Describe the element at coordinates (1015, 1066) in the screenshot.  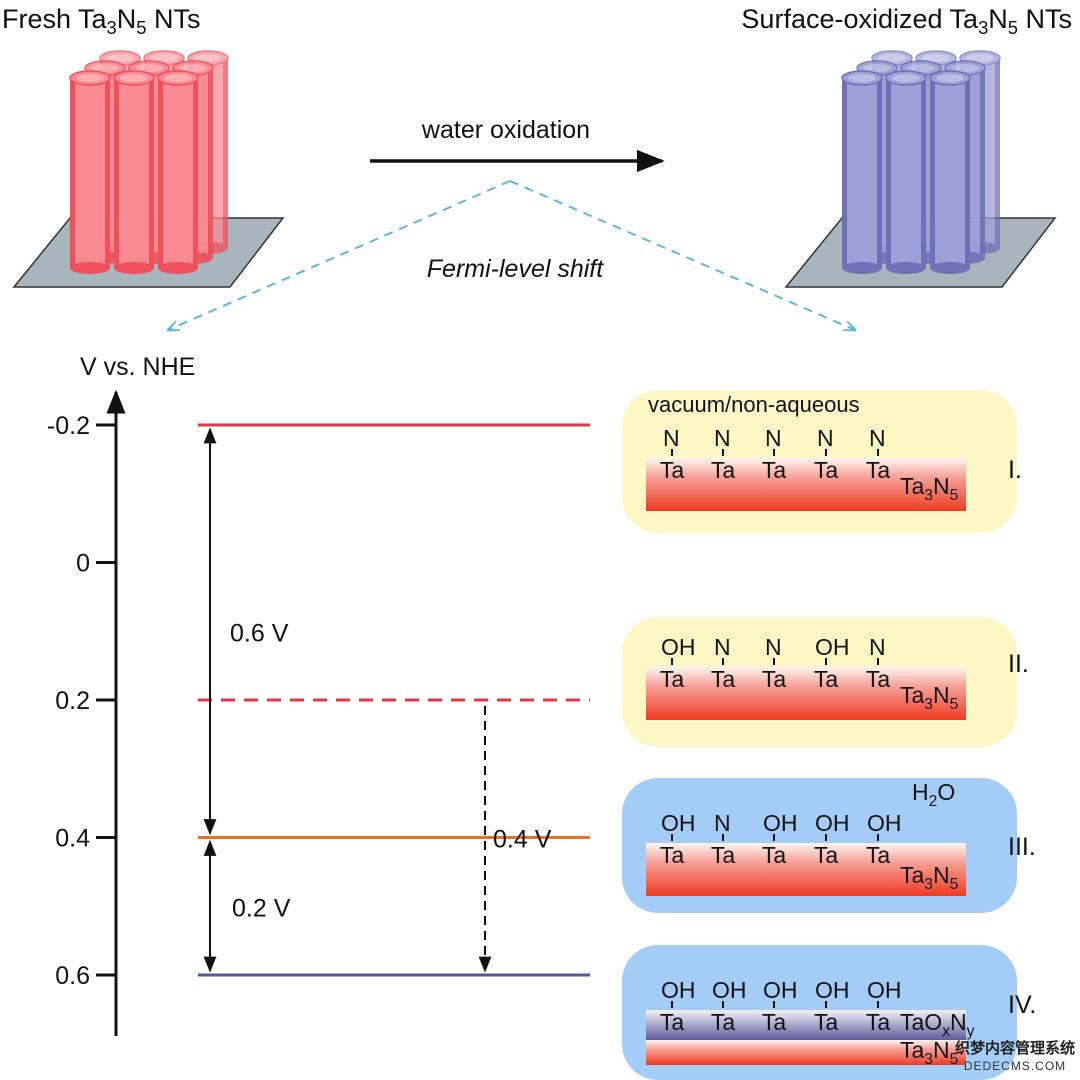
I see `watermark-line2: DEDECMS.COM` at that location.